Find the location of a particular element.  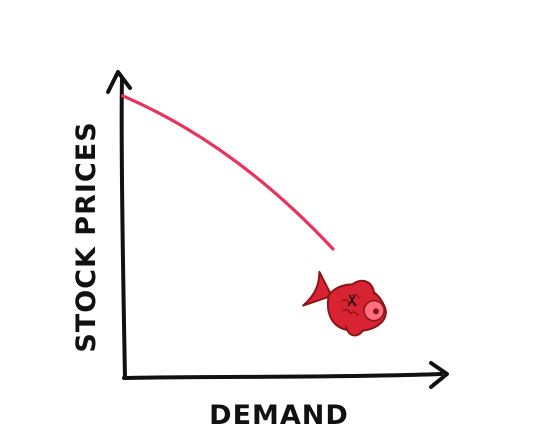

series-line is located at coordinates (228, 172).